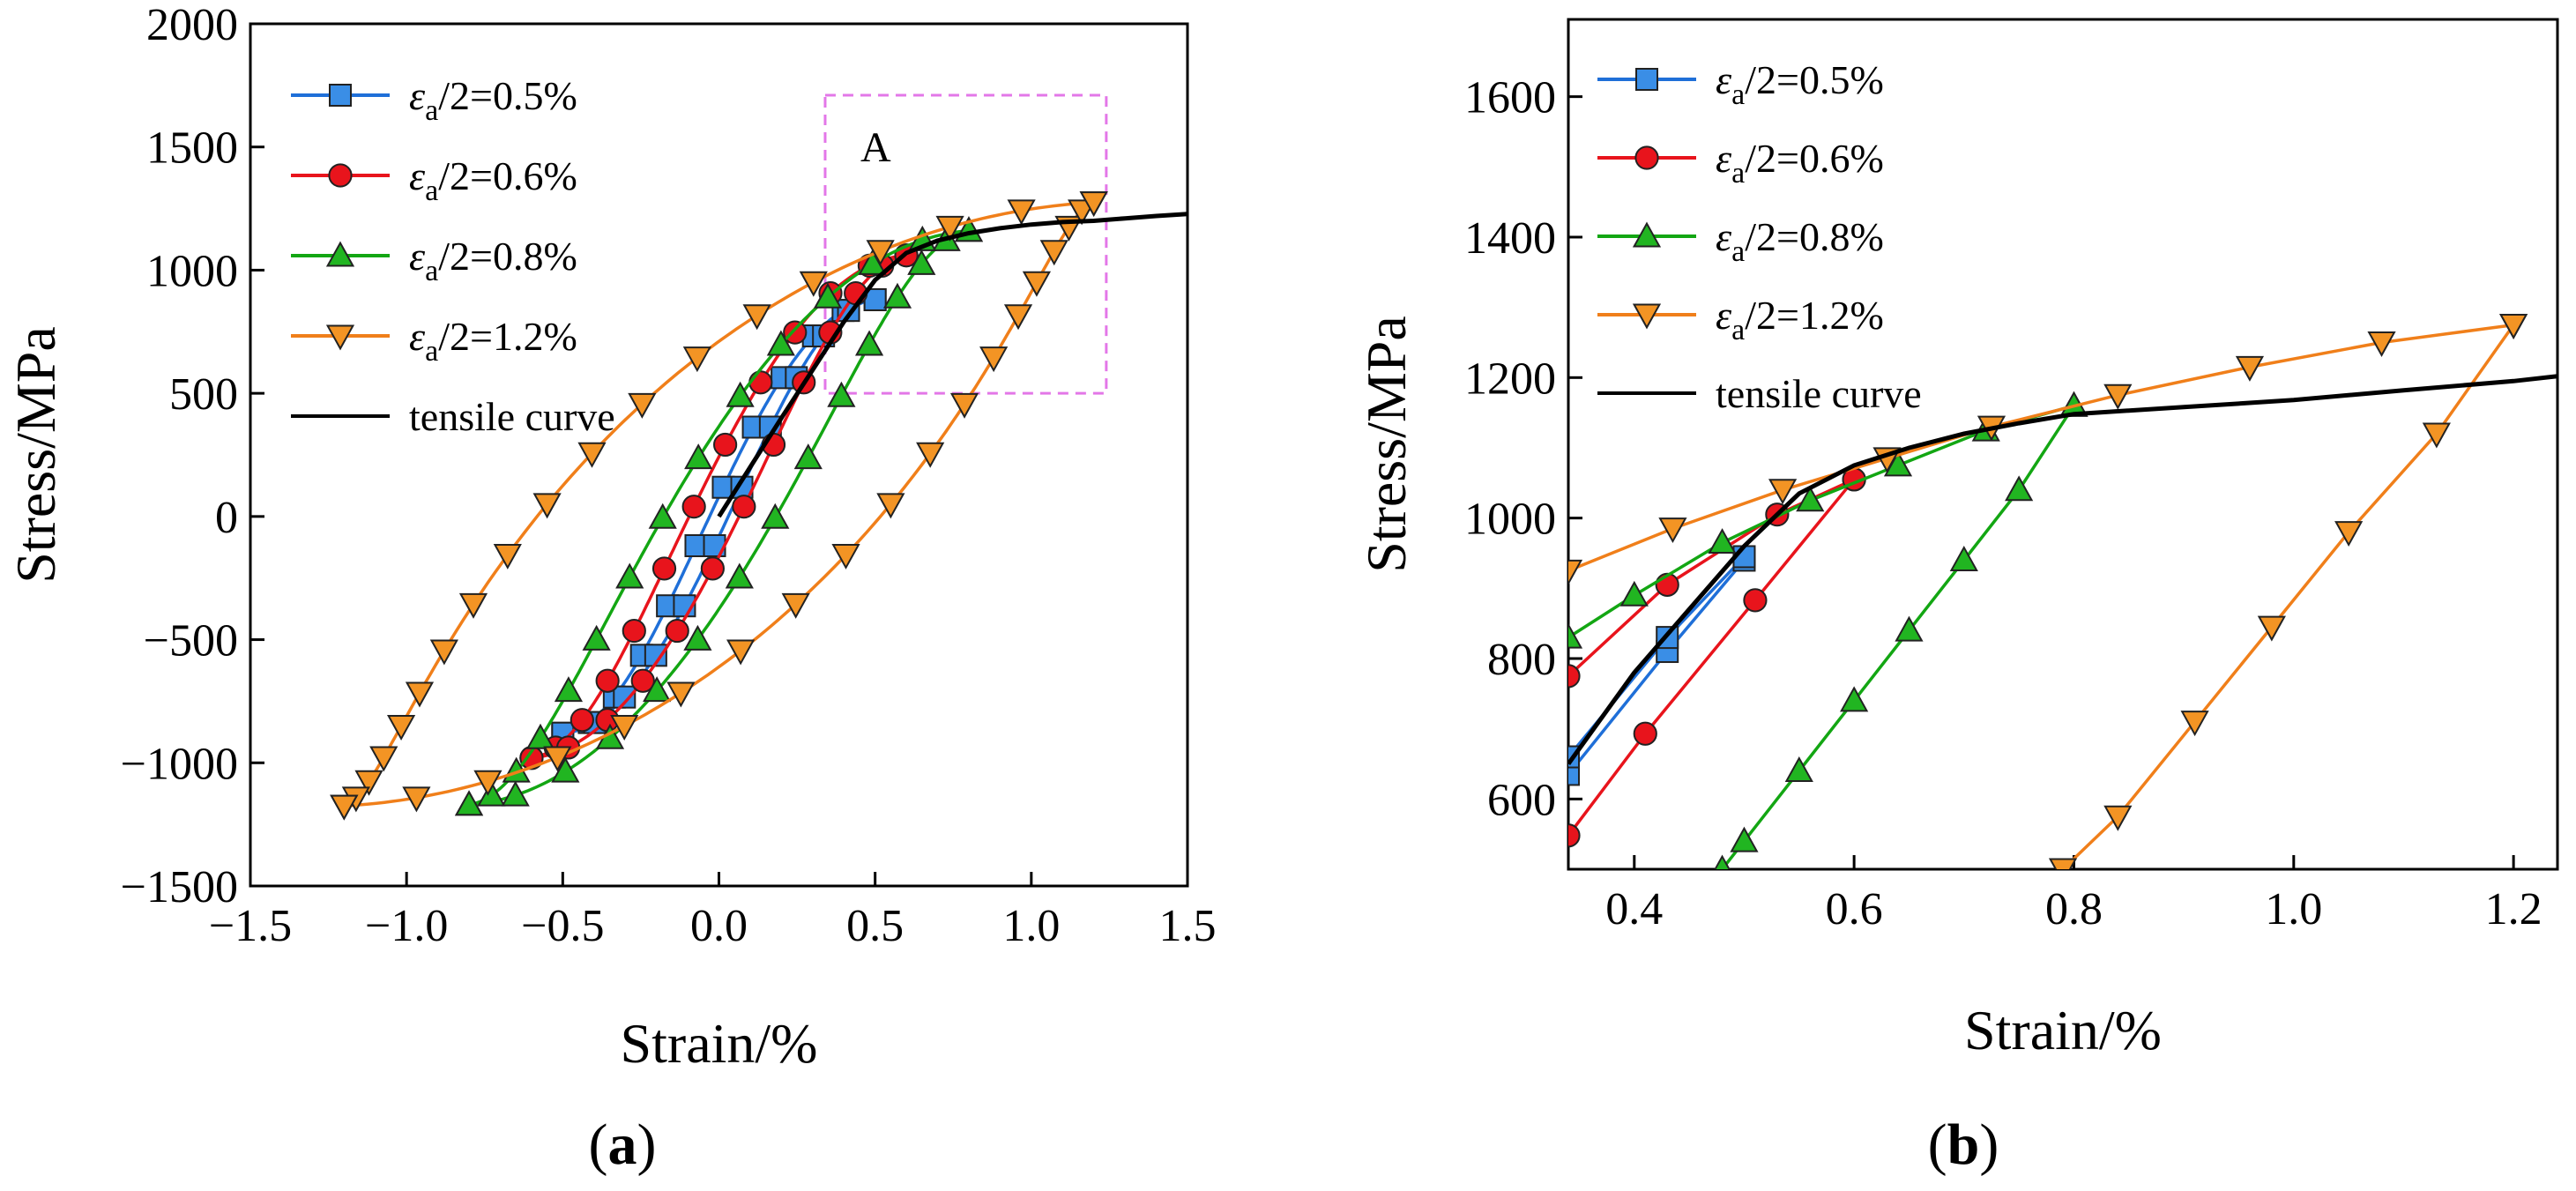 The image size is (2576, 1191). Describe the element at coordinates (179, 887) in the screenshot. I see `y-tick-label: −1500` at that location.